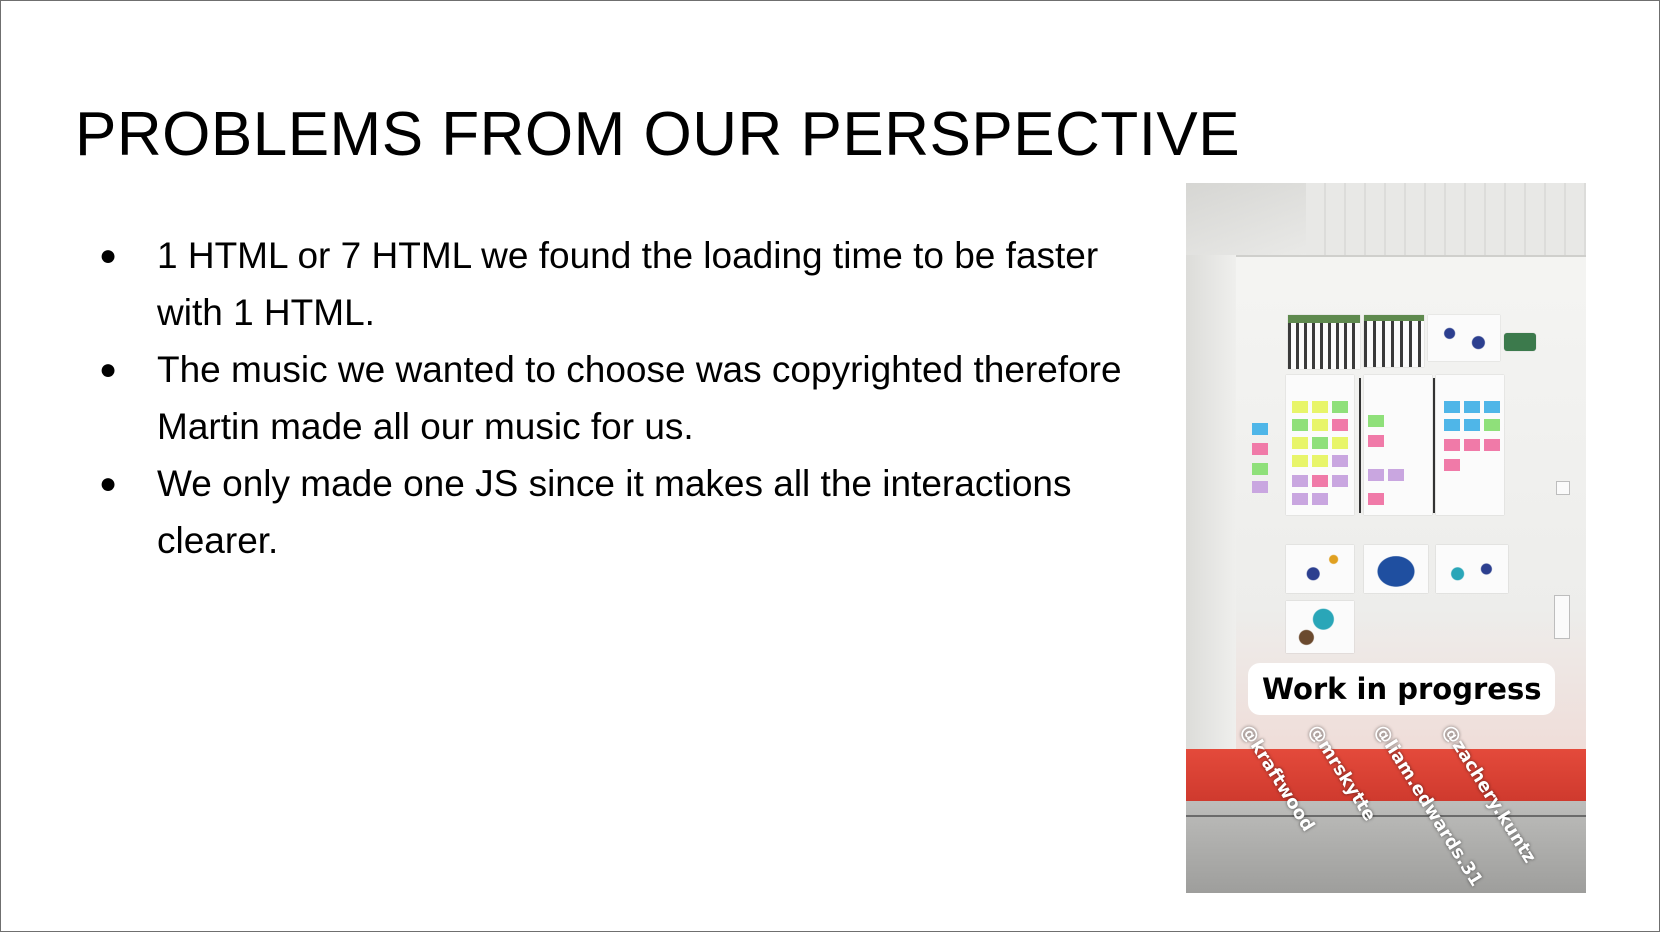 Image resolution: width=1660 pixels, height=932 pixels. Describe the element at coordinates (1386, 775) in the screenshot. I see `red-bench` at that location.